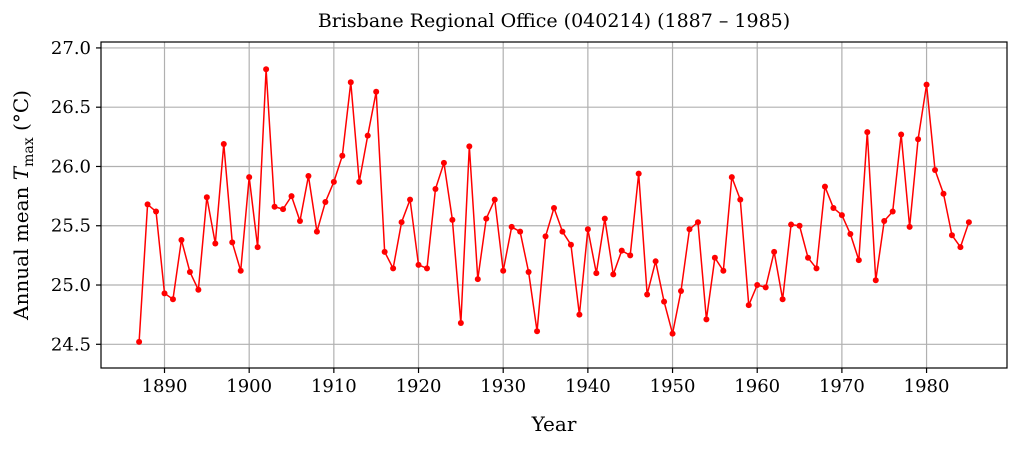 Image resolution: width=1024 pixels, height=452 pixels. I want to click on y-axis-label-var: T, so click(21, 172).